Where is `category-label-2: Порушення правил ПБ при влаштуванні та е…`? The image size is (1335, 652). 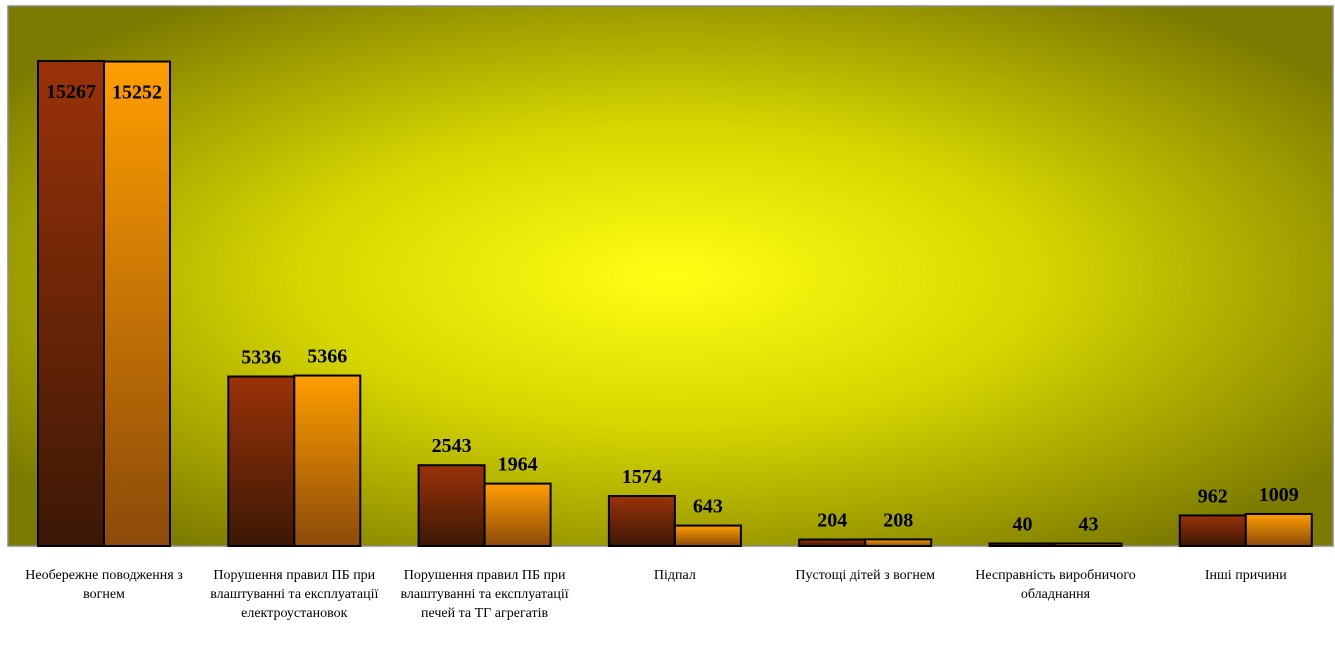
category-label-2: Порушення правил ПБ при влаштуванні та е… is located at coordinates (294, 594).